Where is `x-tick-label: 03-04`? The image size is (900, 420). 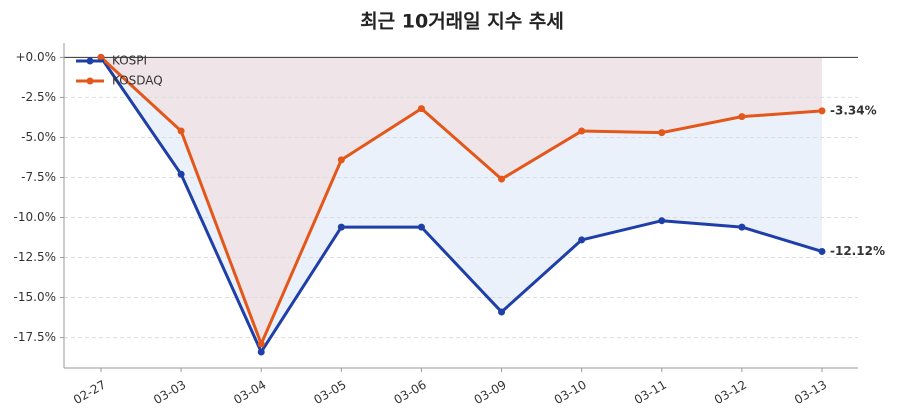 x-tick-label: 03-04 is located at coordinates (249, 393).